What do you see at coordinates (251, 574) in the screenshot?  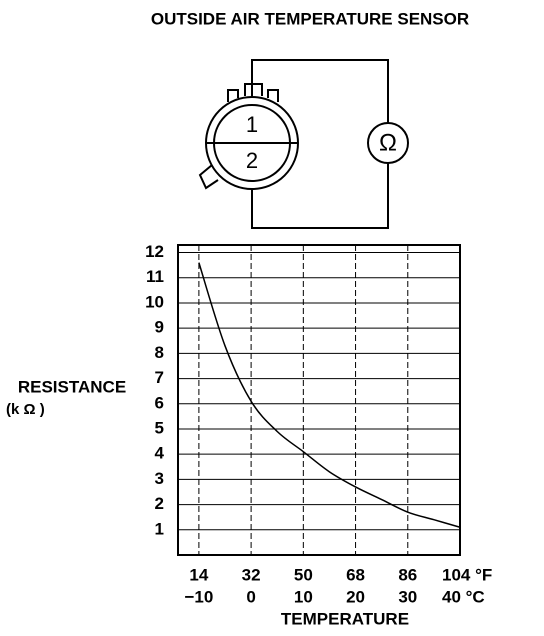 I see `x2-tick-label: 32` at bounding box center [251, 574].